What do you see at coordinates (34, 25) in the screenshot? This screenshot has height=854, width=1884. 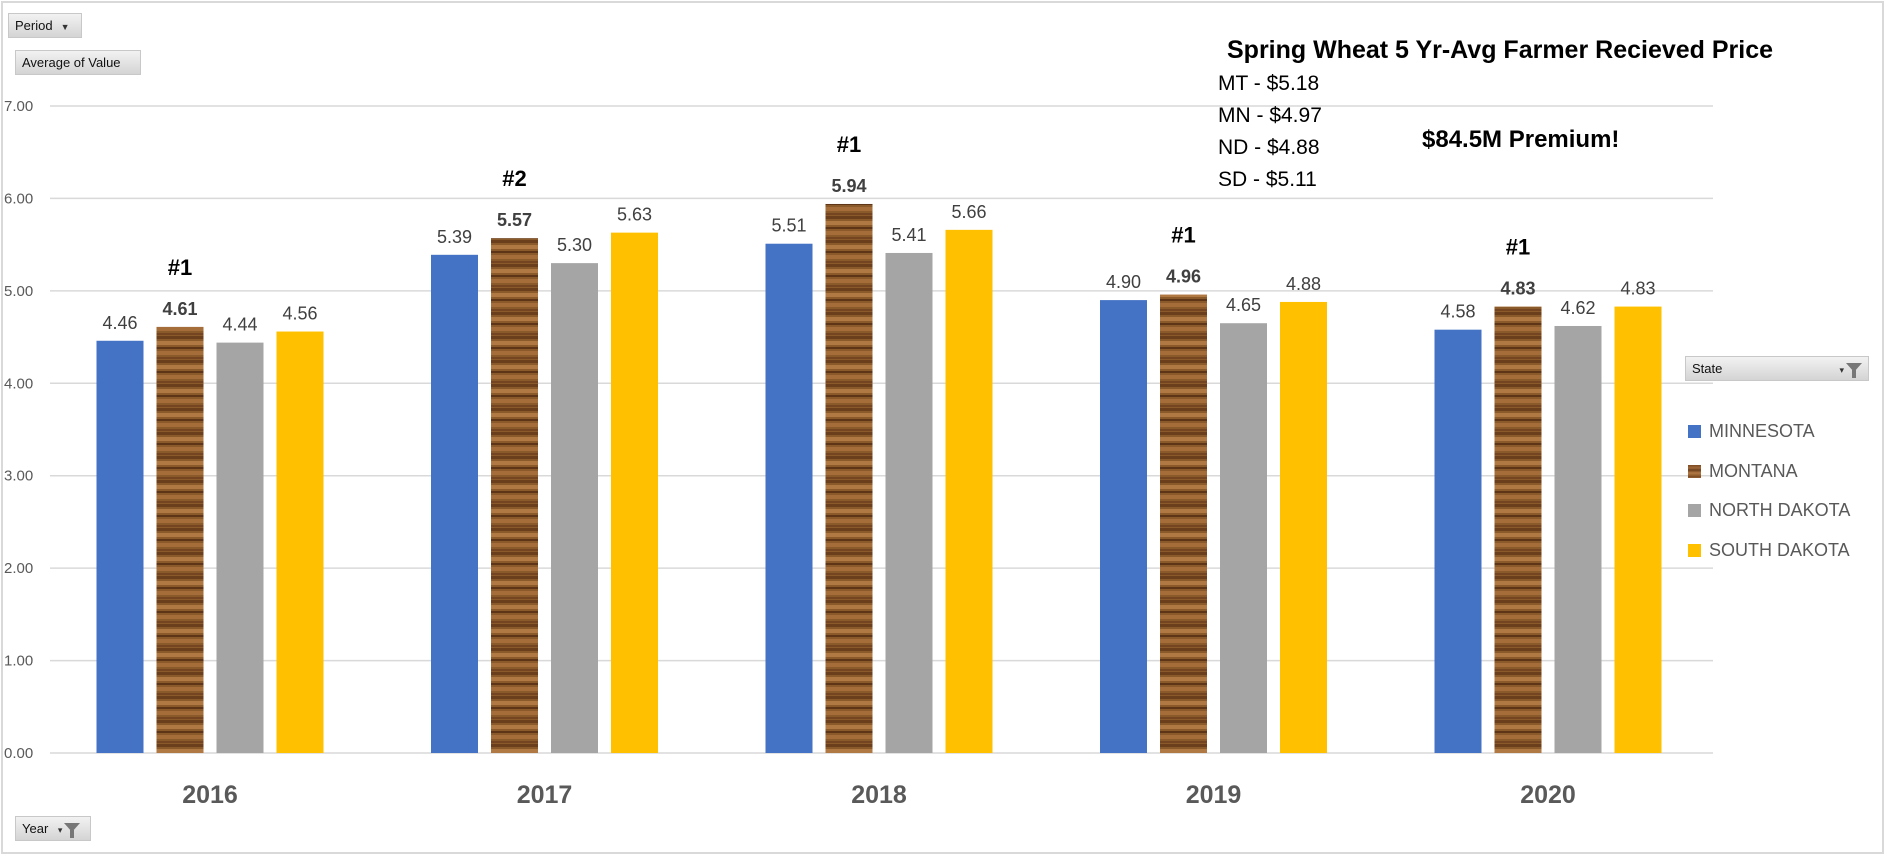 I see `period-label: Period` at bounding box center [34, 25].